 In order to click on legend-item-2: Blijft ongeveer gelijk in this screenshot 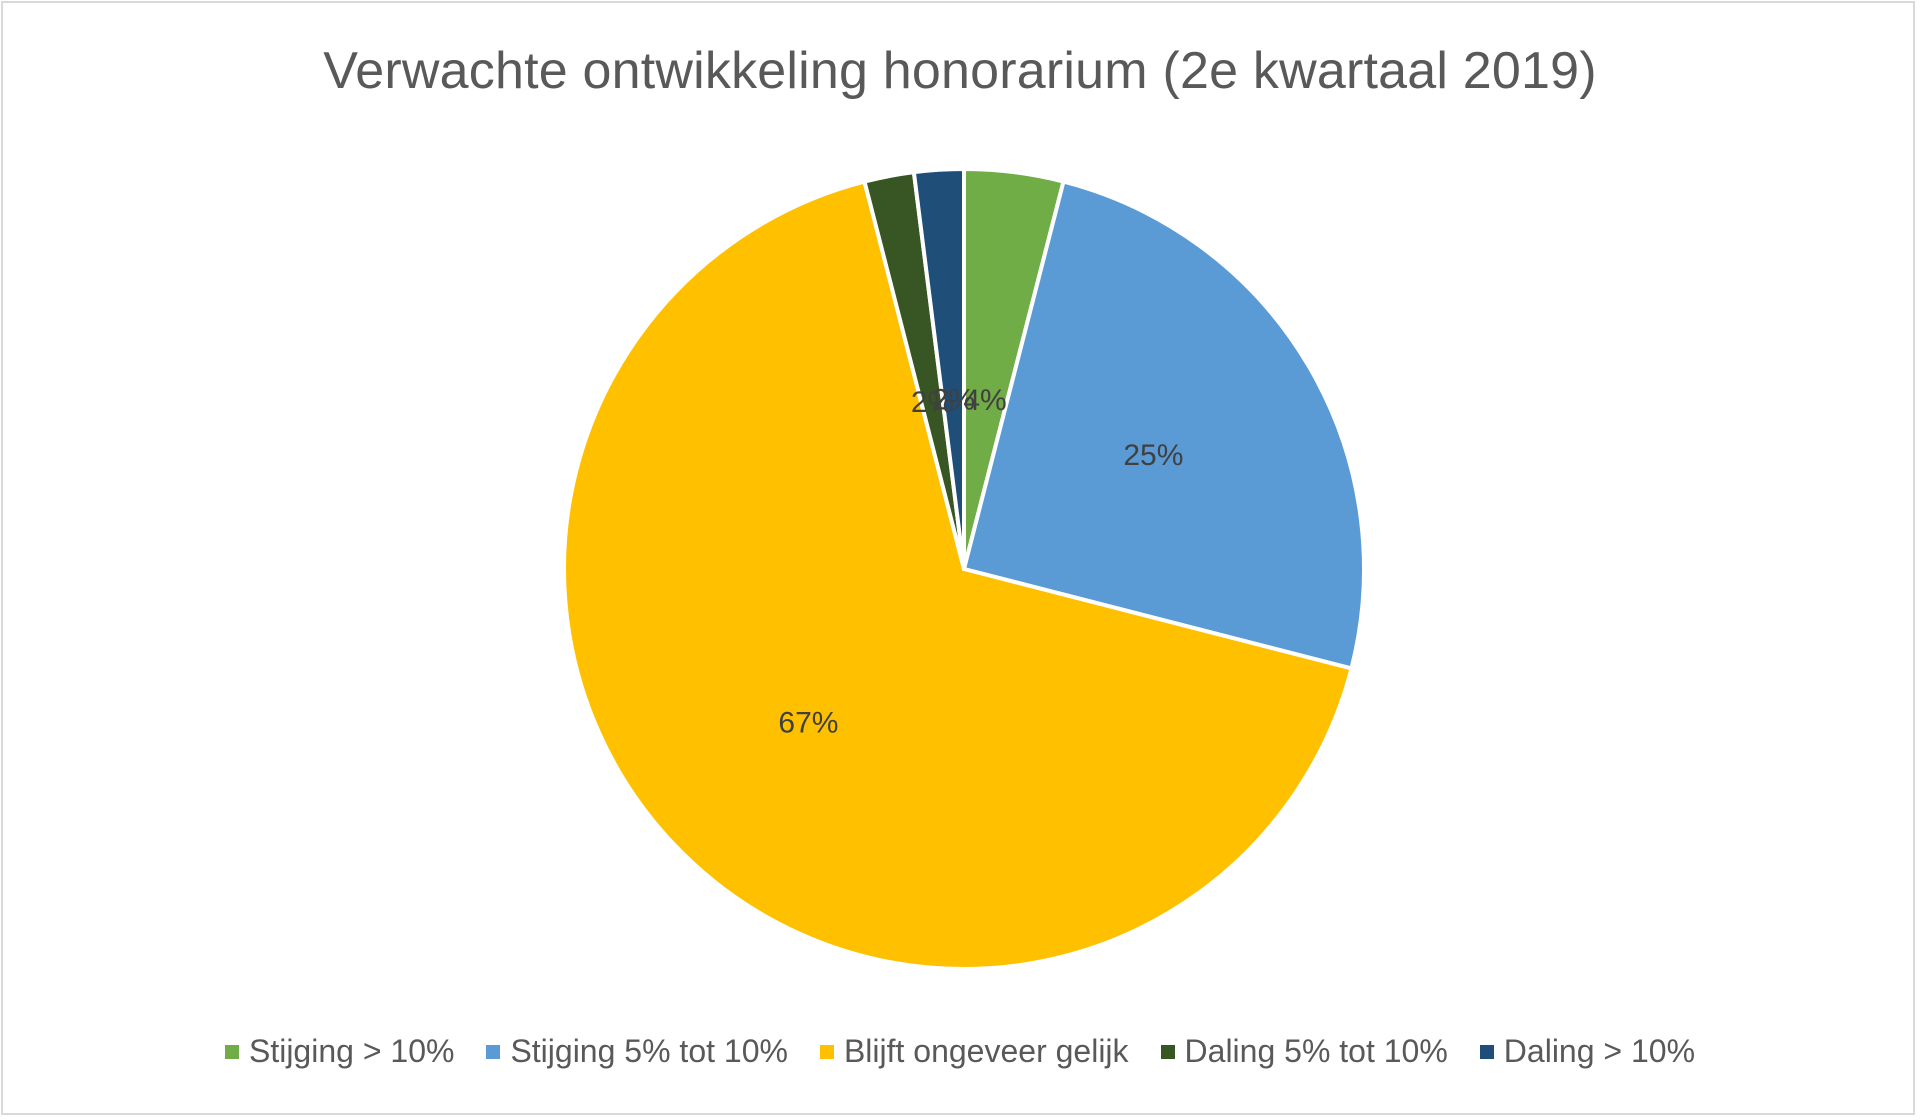, I will do `click(974, 1051)`.